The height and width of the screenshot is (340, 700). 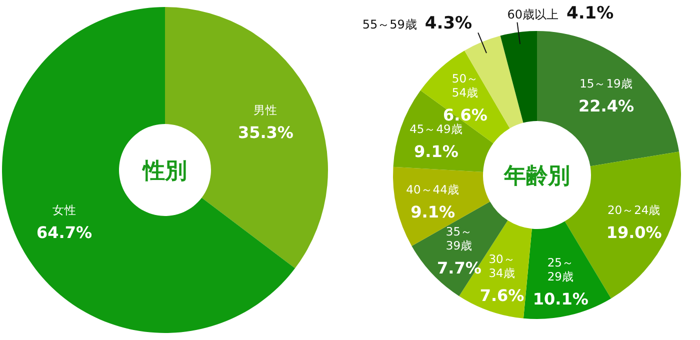 What do you see at coordinates (436, 129) in the screenshot?
I see `slice-label: 45～49歳` at bounding box center [436, 129].